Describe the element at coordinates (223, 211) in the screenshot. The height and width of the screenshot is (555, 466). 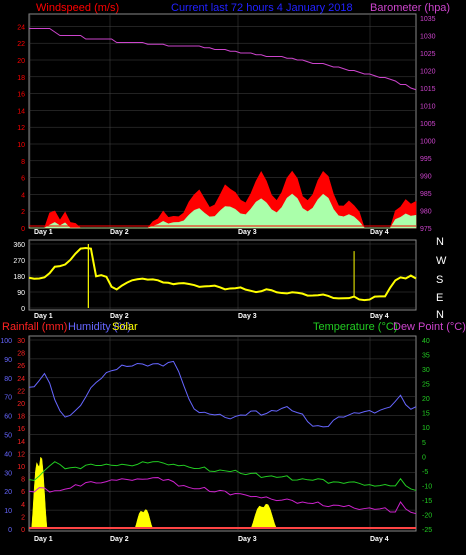
I see `wind-average-series` at that location.